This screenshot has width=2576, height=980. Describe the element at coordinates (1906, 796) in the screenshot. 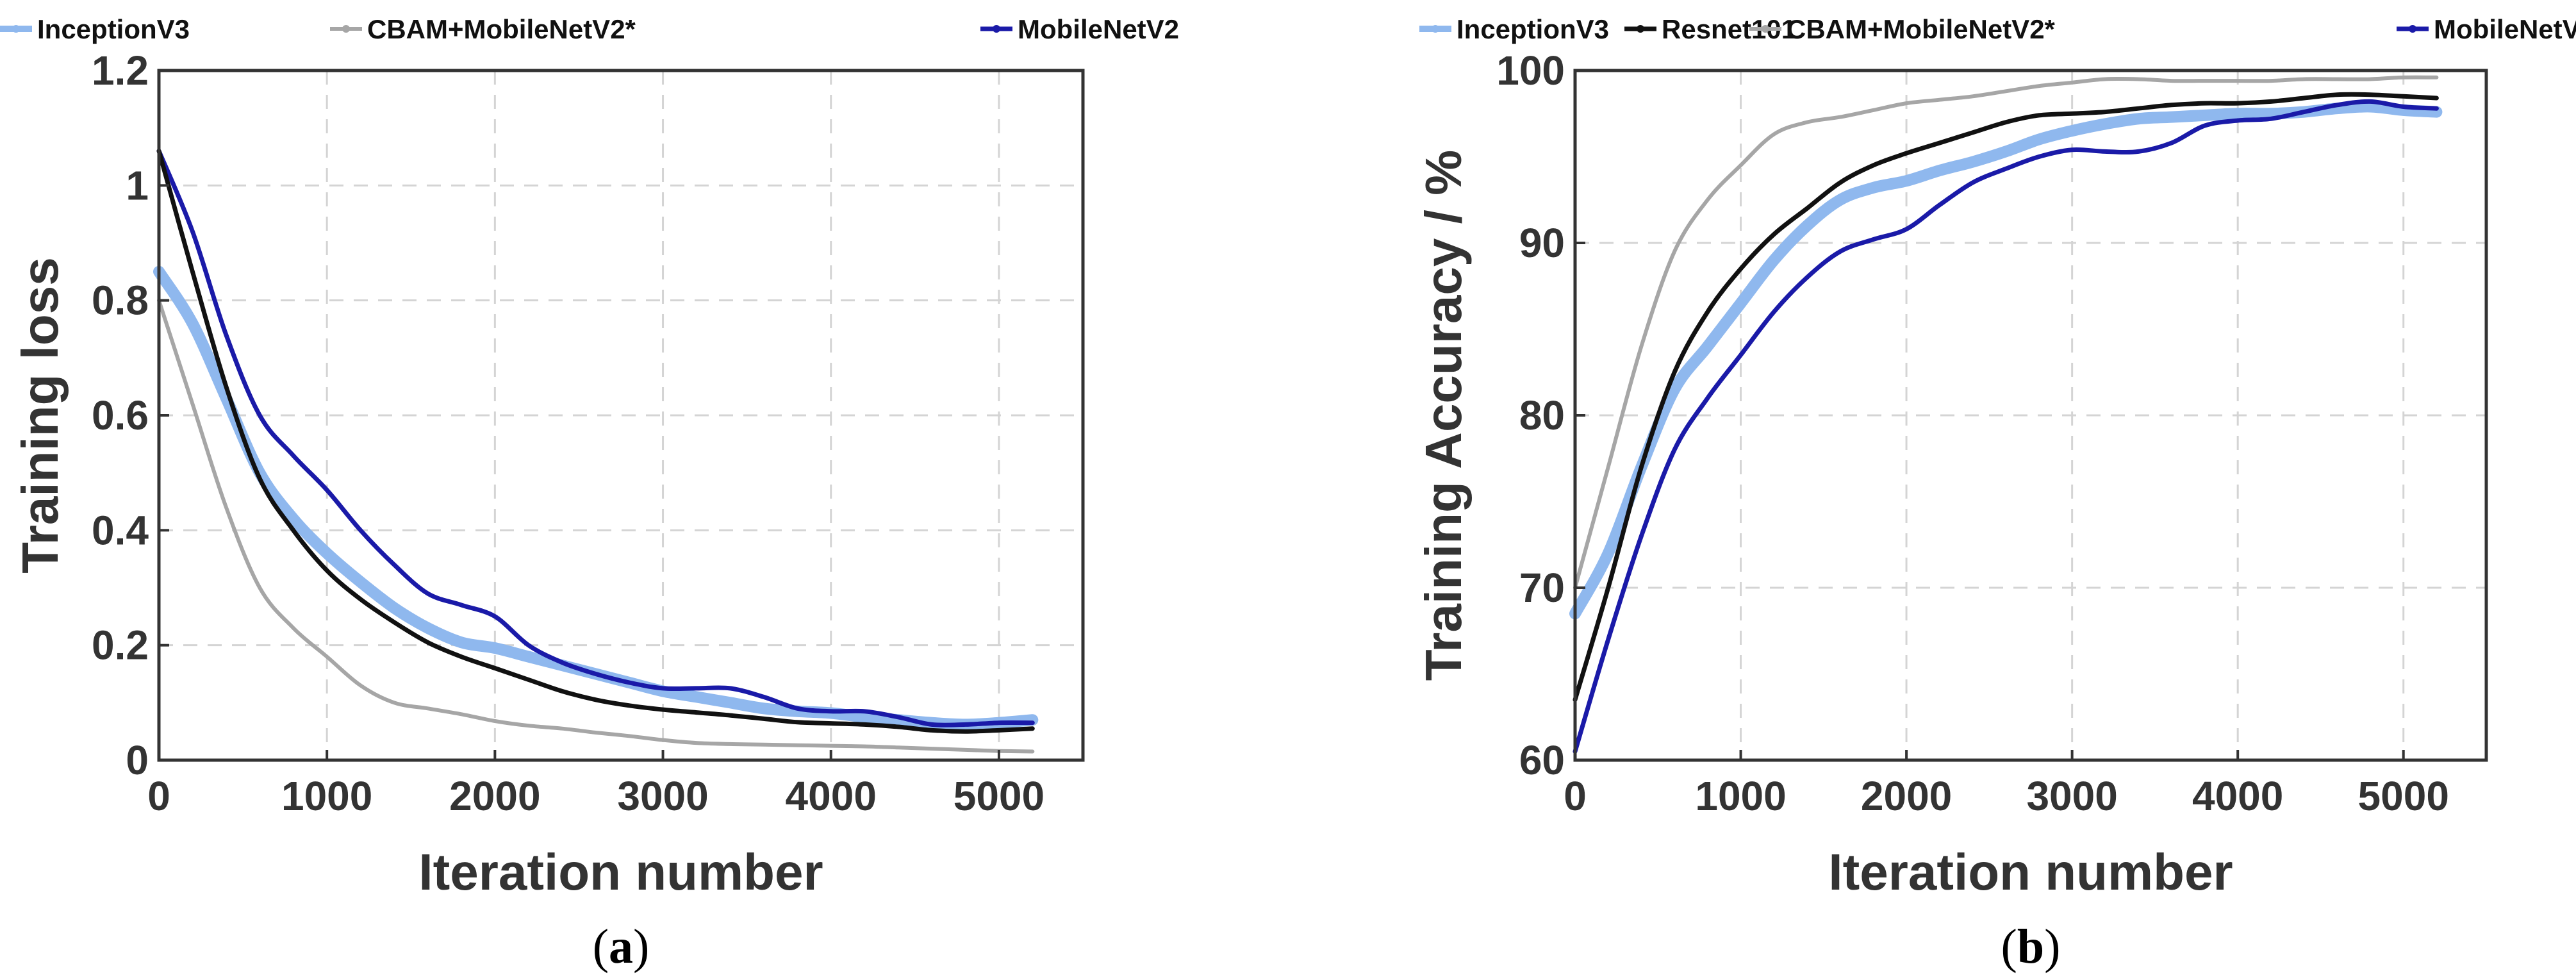

I see `panel-b-x-tick-label: 2000` at that location.